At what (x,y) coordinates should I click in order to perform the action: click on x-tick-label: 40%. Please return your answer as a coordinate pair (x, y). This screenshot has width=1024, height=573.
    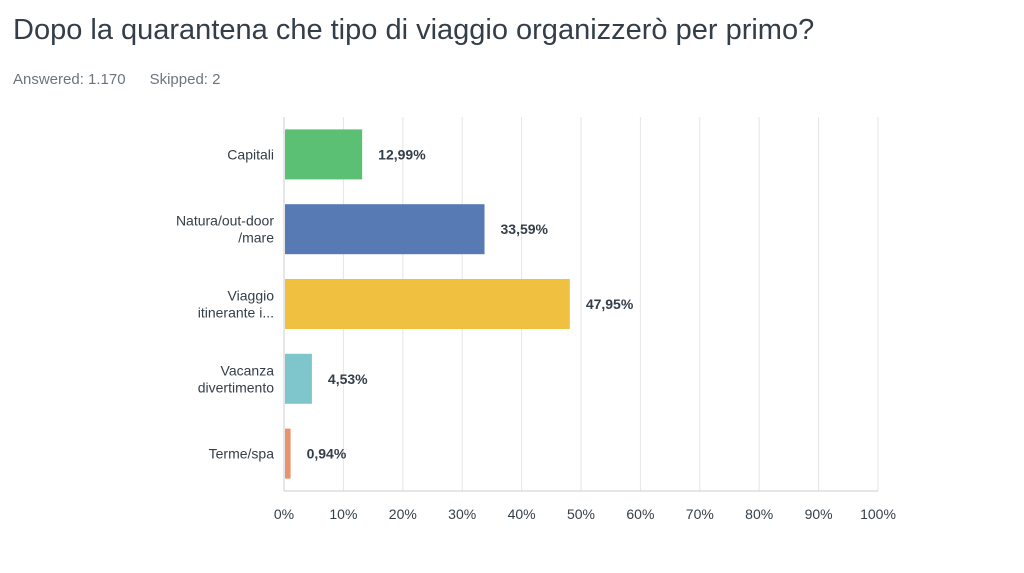
    Looking at the image, I should click on (522, 514).